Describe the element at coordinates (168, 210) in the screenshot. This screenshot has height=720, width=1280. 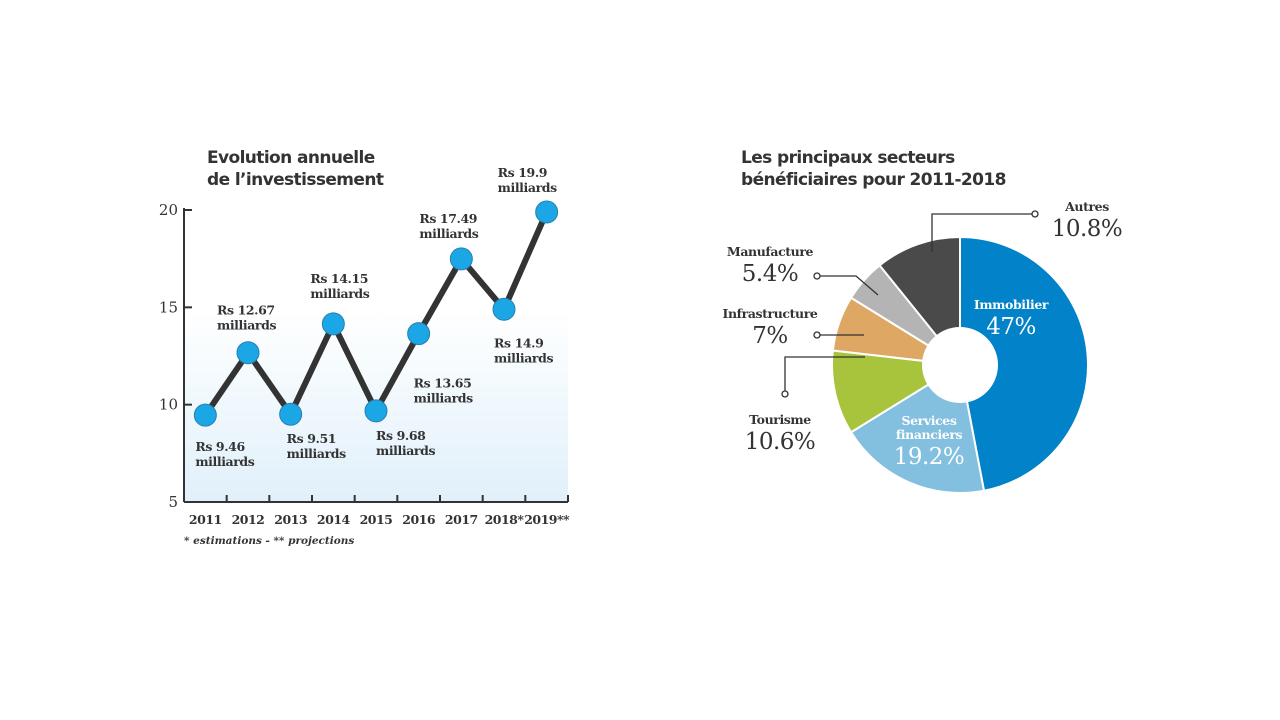
I see `y-tick-label: 20` at that location.